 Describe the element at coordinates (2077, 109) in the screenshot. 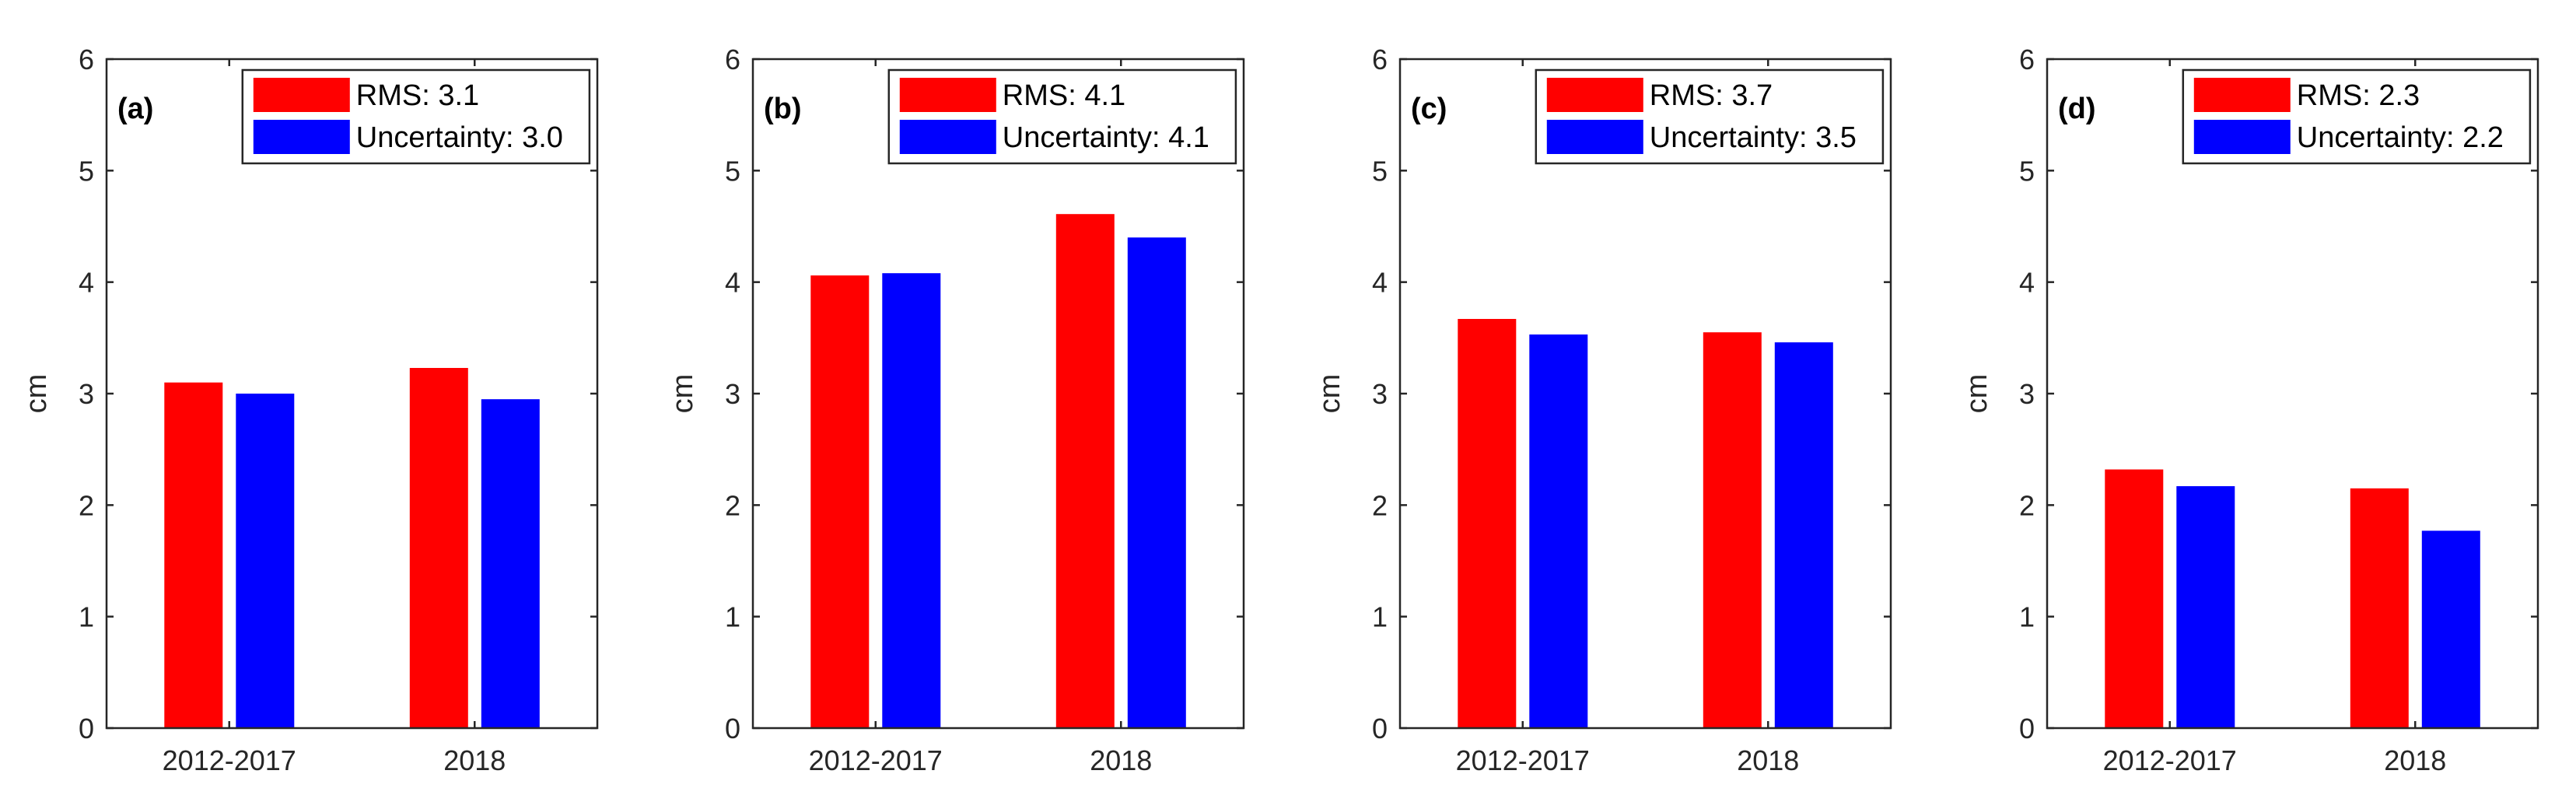

I see `panel-label: (d)` at that location.